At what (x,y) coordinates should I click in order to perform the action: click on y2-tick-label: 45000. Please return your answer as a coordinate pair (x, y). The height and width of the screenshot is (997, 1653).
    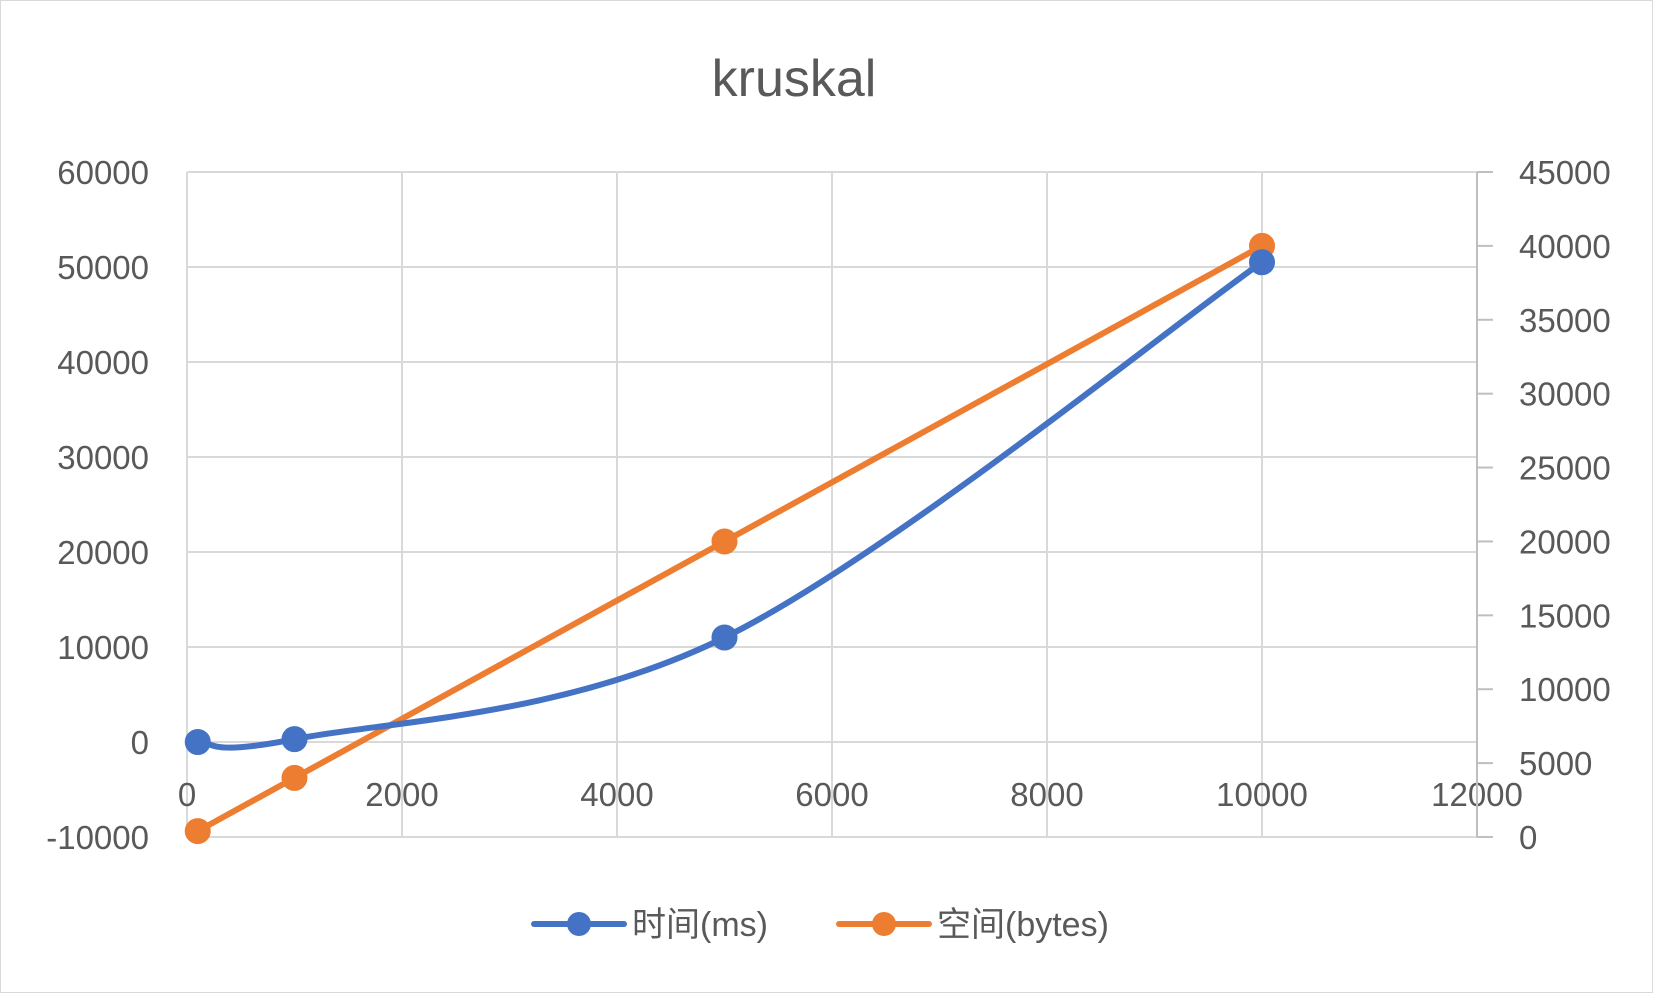
    Looking at the image, I should click on (1565, 172).